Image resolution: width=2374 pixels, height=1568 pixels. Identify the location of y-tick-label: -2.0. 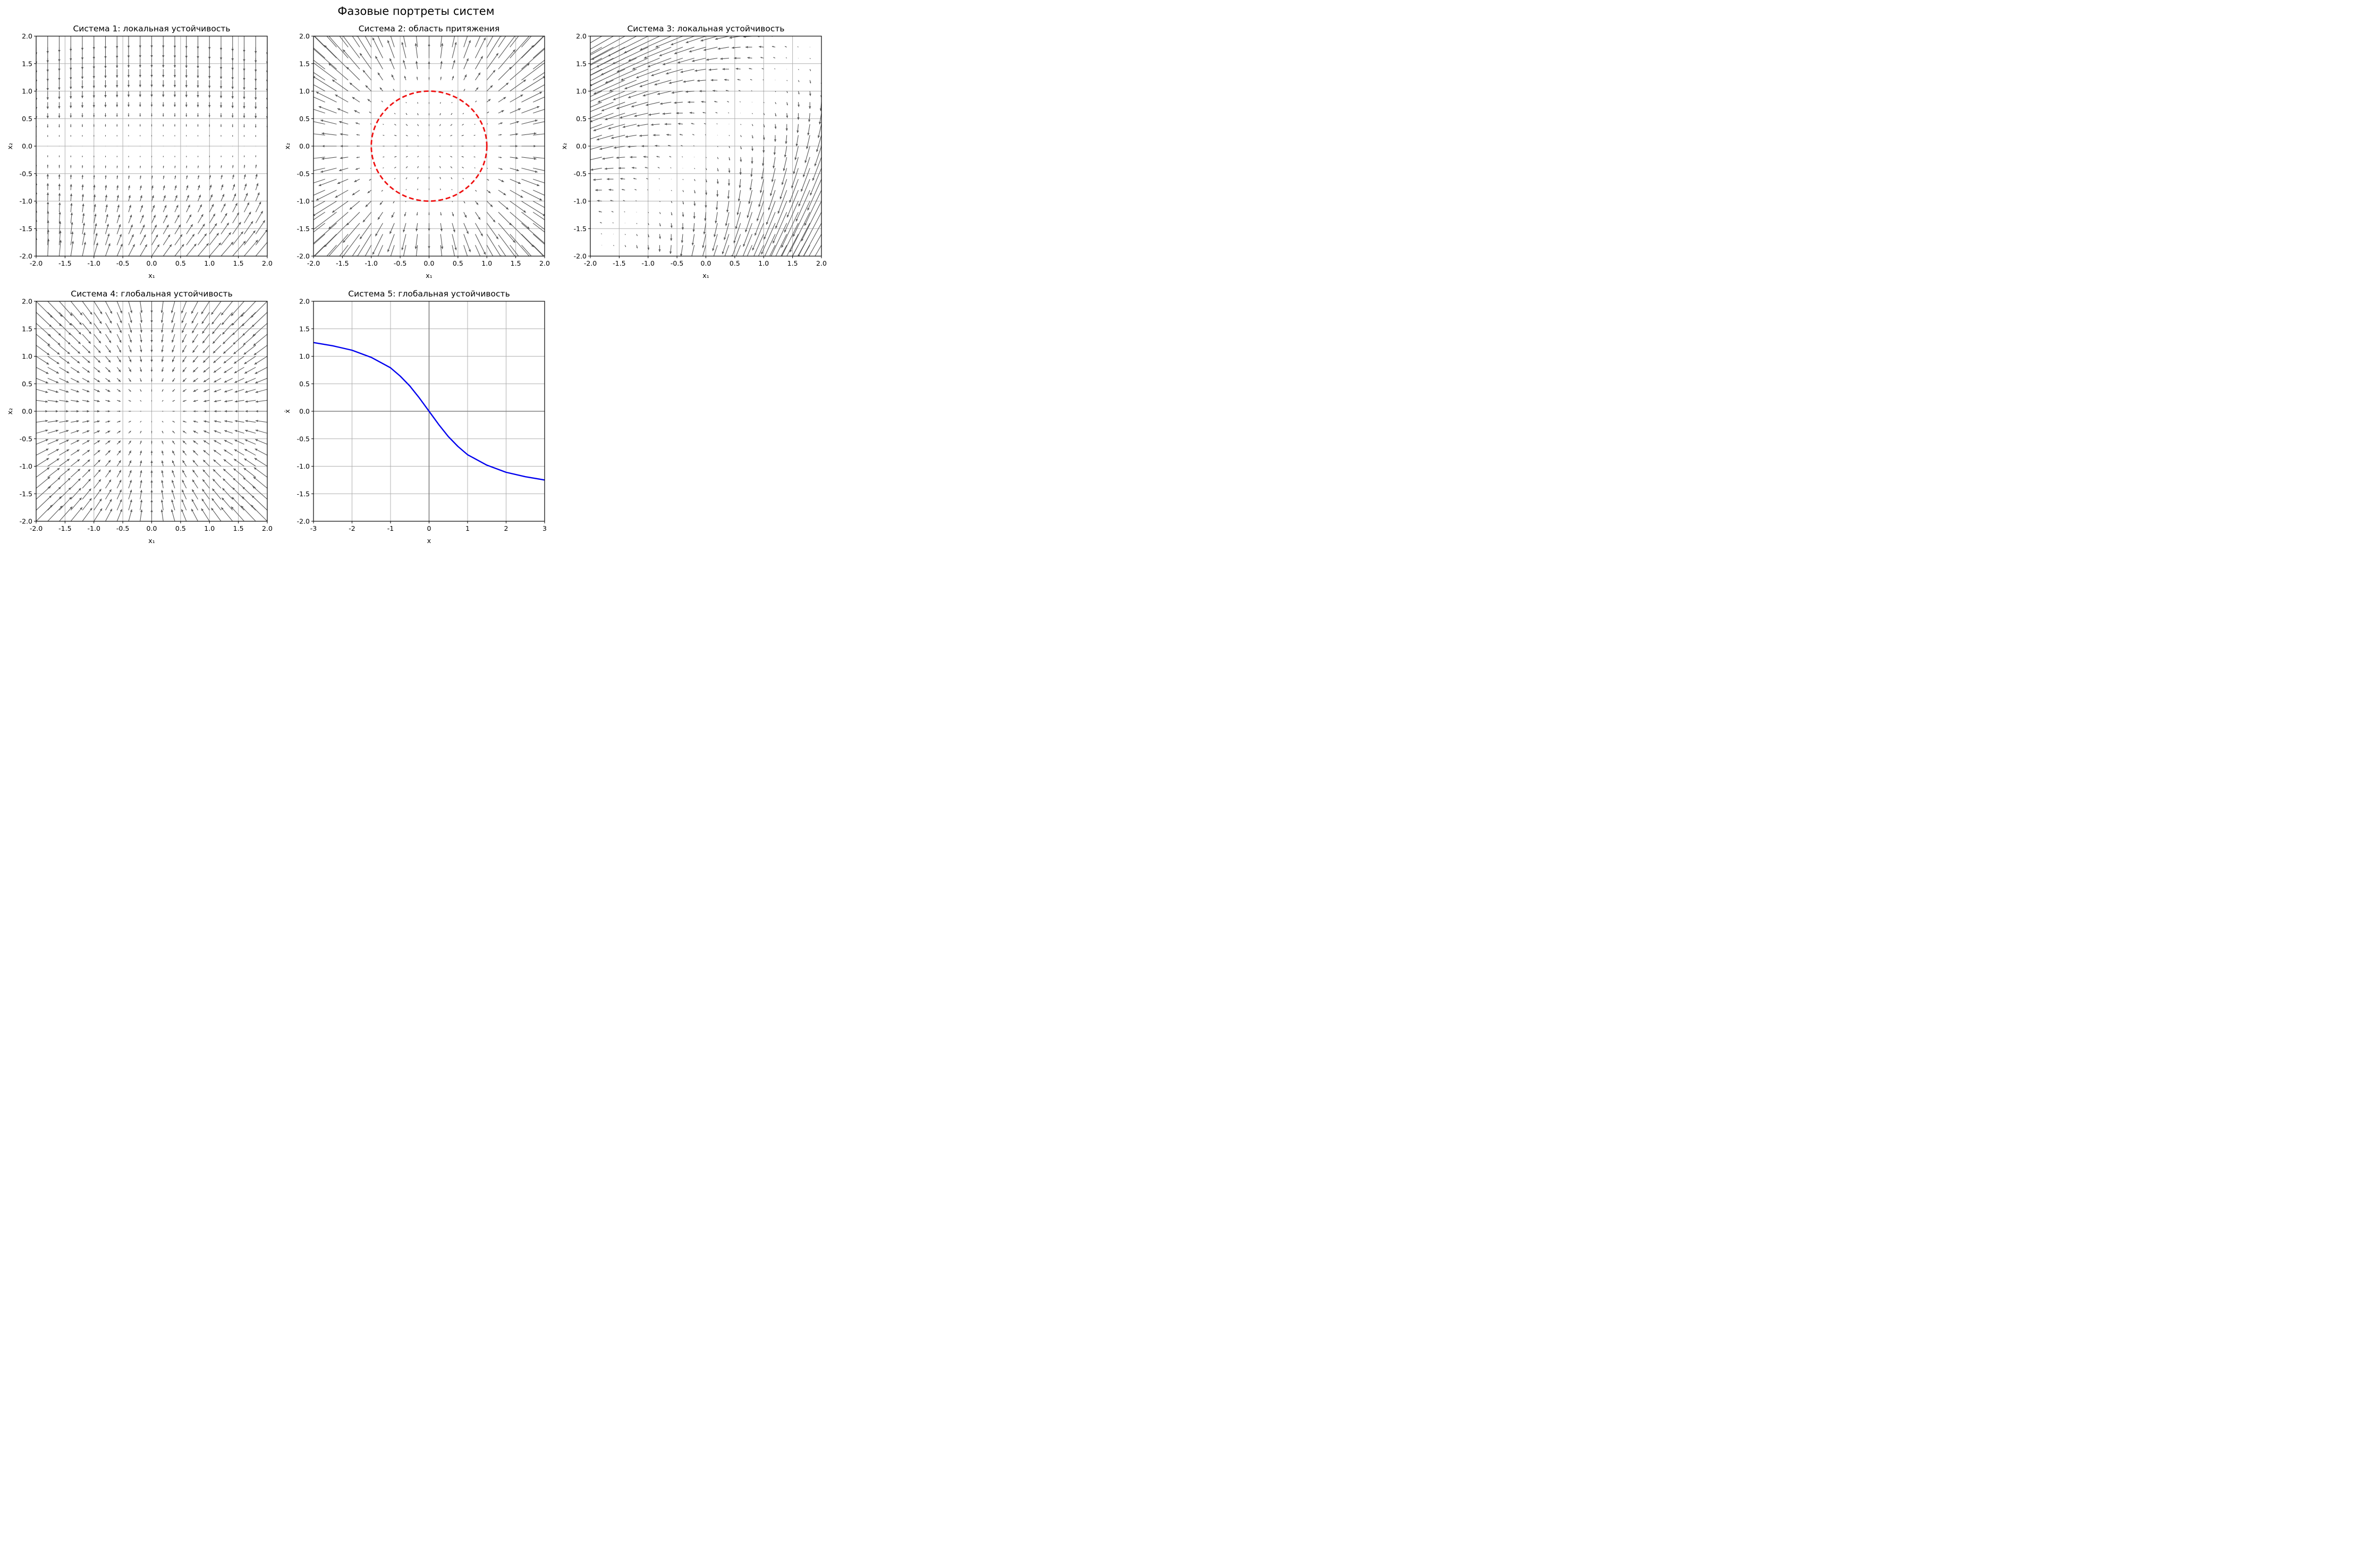
(26, 256).